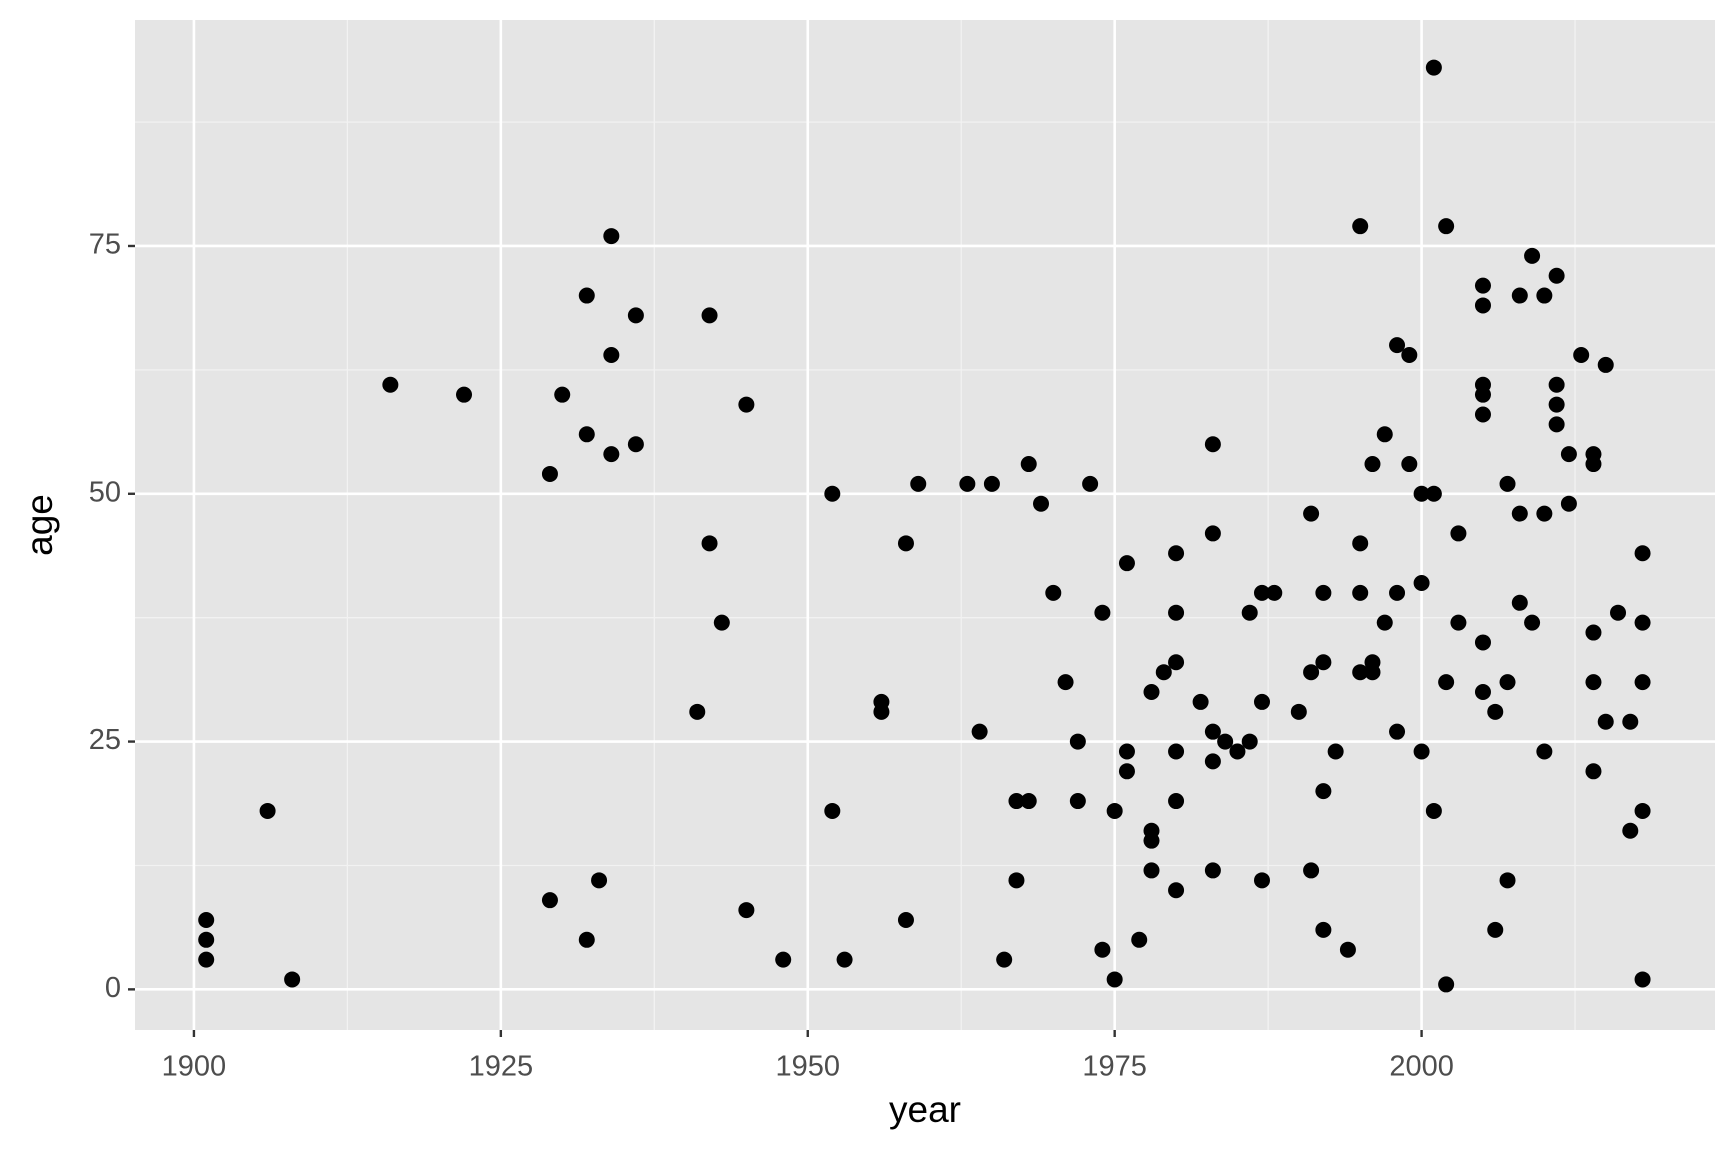 This screenshot has width=1728, height=1152. I want to click on y-tick-label: 75, so click(105, 245).